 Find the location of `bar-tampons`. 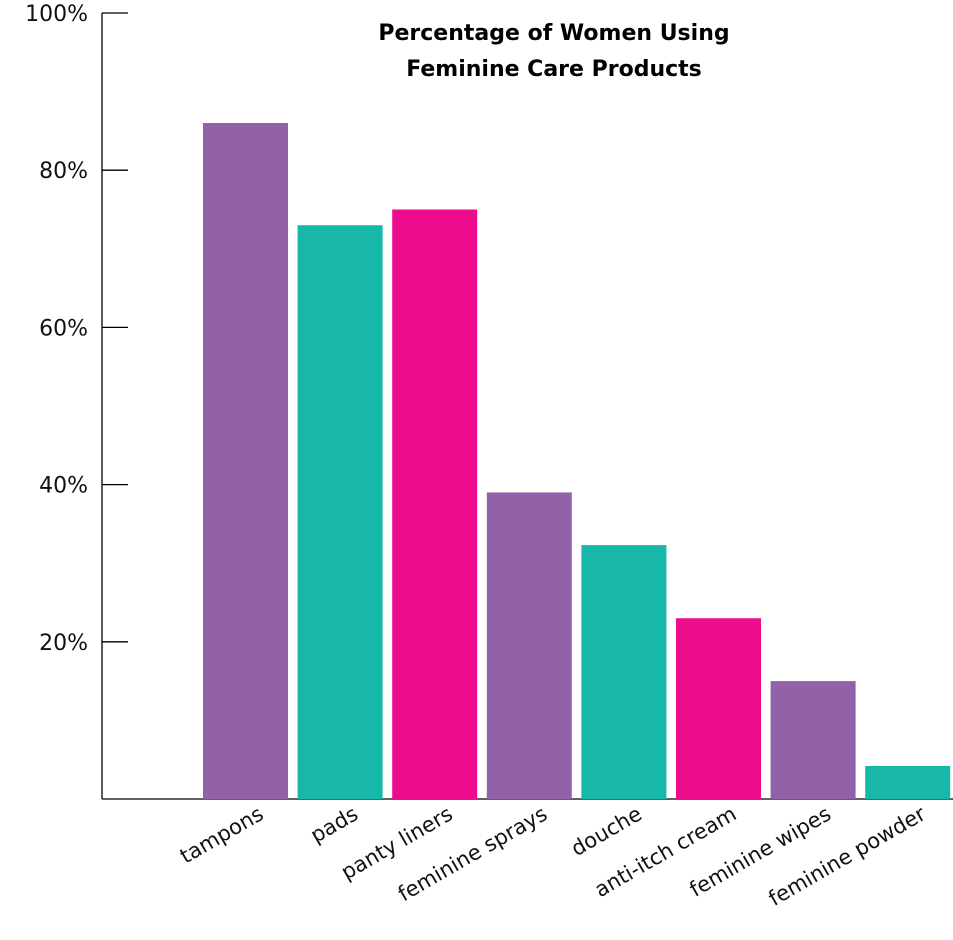

bar-tampons is located at coordinates (245, 461).